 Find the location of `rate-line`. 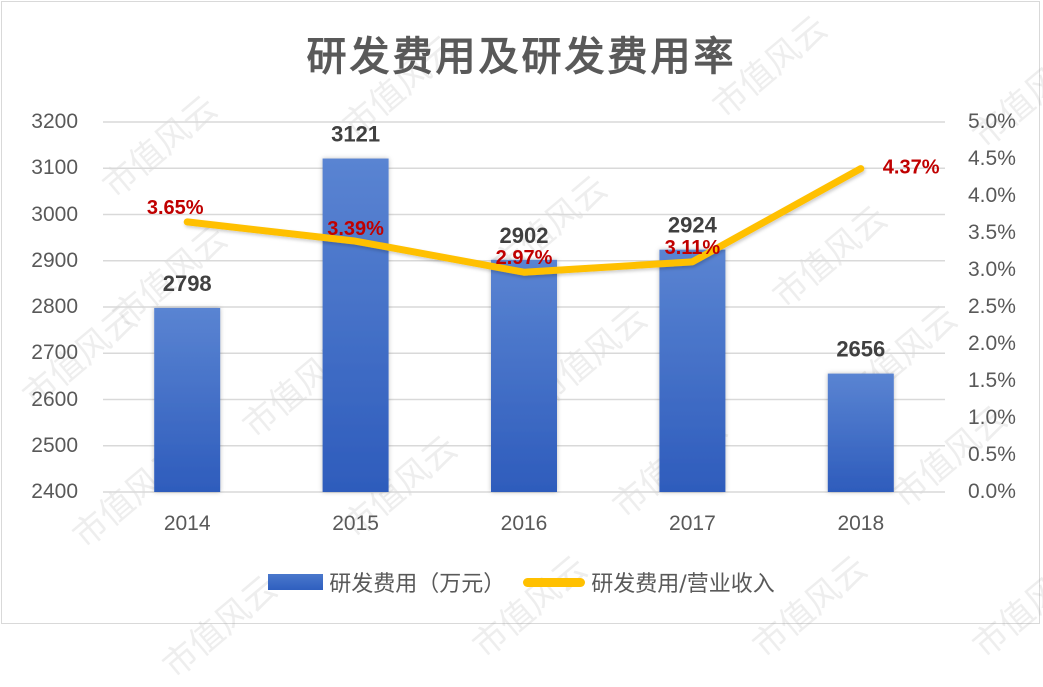

rate-line is located at coordinates (524, 220).